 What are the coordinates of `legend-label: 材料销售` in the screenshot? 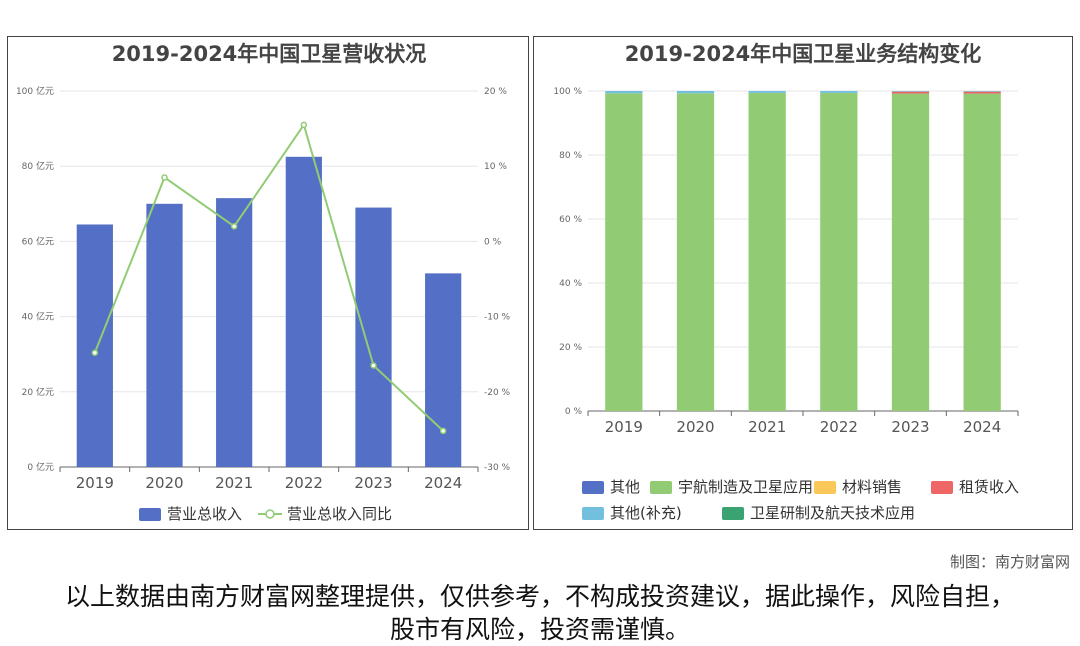 It's located at (872, 487).